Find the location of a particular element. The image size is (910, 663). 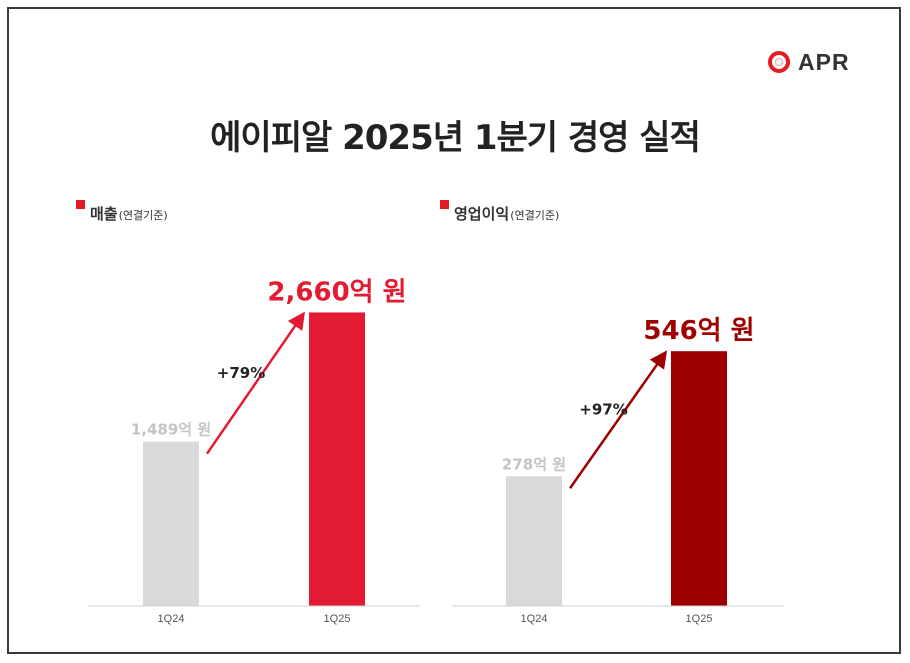

operating-profit-growth-label: +97% is located at coordinates (603, 410).